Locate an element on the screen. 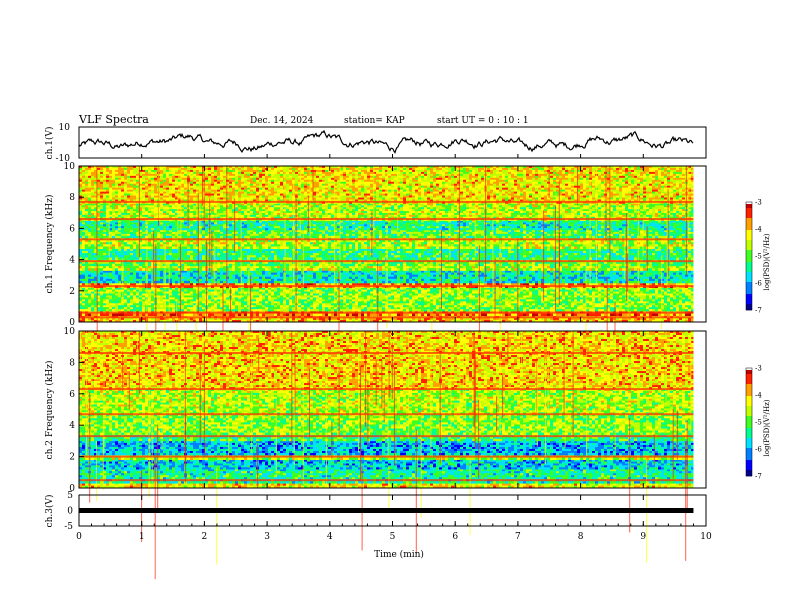 The height and width of the screenshot is (612, 792). ch1-waveform-ylabel: ch.1(V) is located at coordinates (49, 143).